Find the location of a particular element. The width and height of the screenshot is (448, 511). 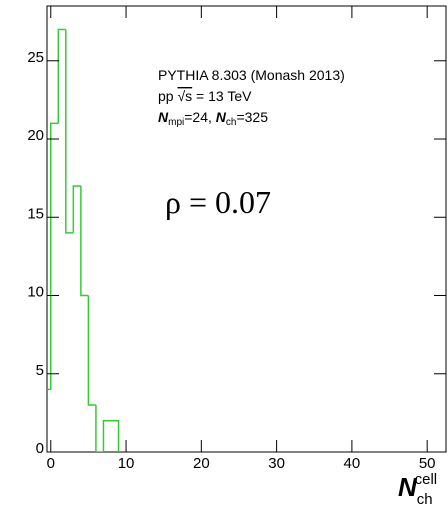

x-tick-label: 50 is located at coordinates (427, 463).